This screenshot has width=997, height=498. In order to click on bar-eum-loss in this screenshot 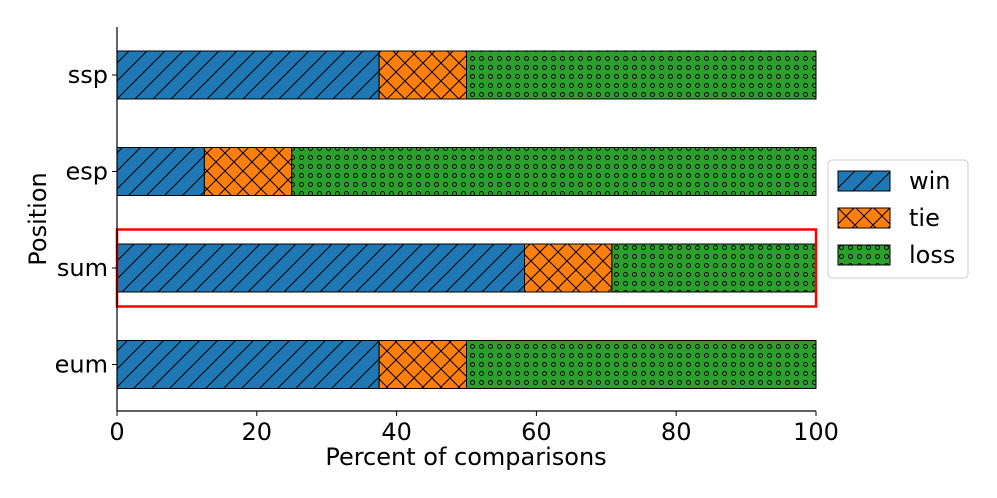, I will do `click(641, 364)`.